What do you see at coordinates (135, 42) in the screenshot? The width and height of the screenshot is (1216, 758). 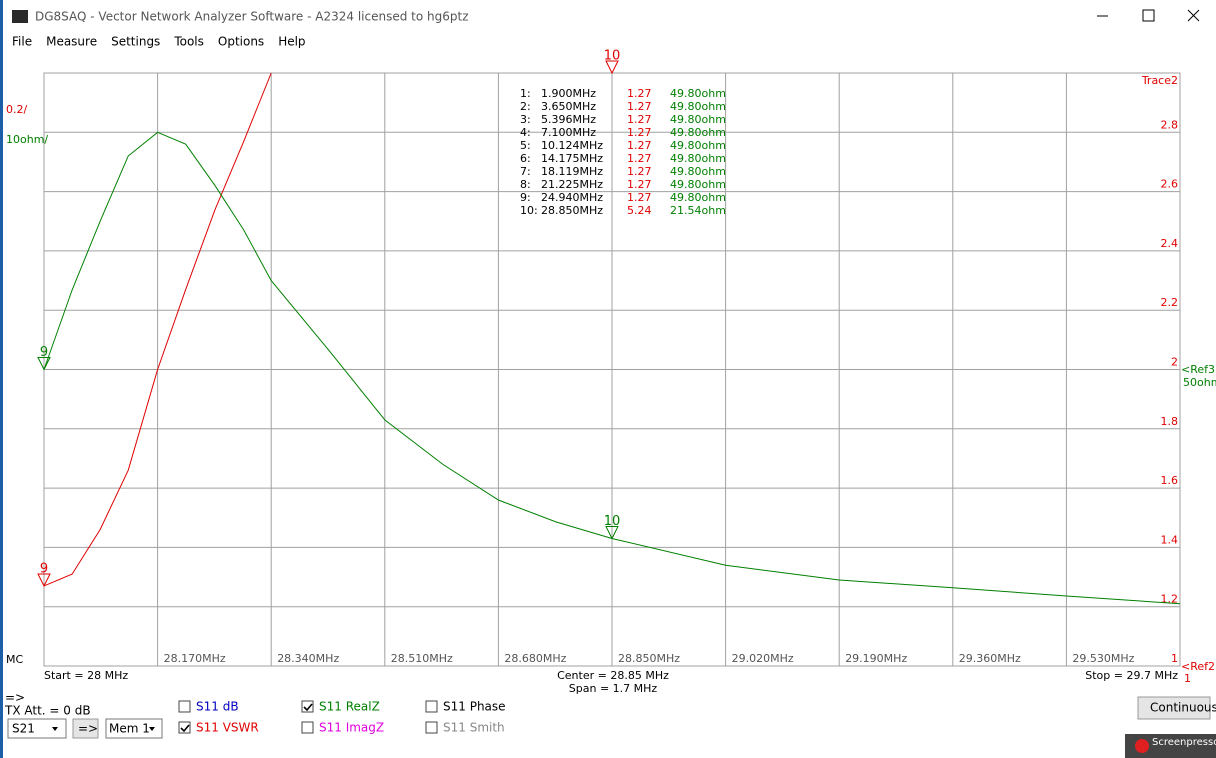 I see `menu-item: Settings` at bounding box center [135, 42].